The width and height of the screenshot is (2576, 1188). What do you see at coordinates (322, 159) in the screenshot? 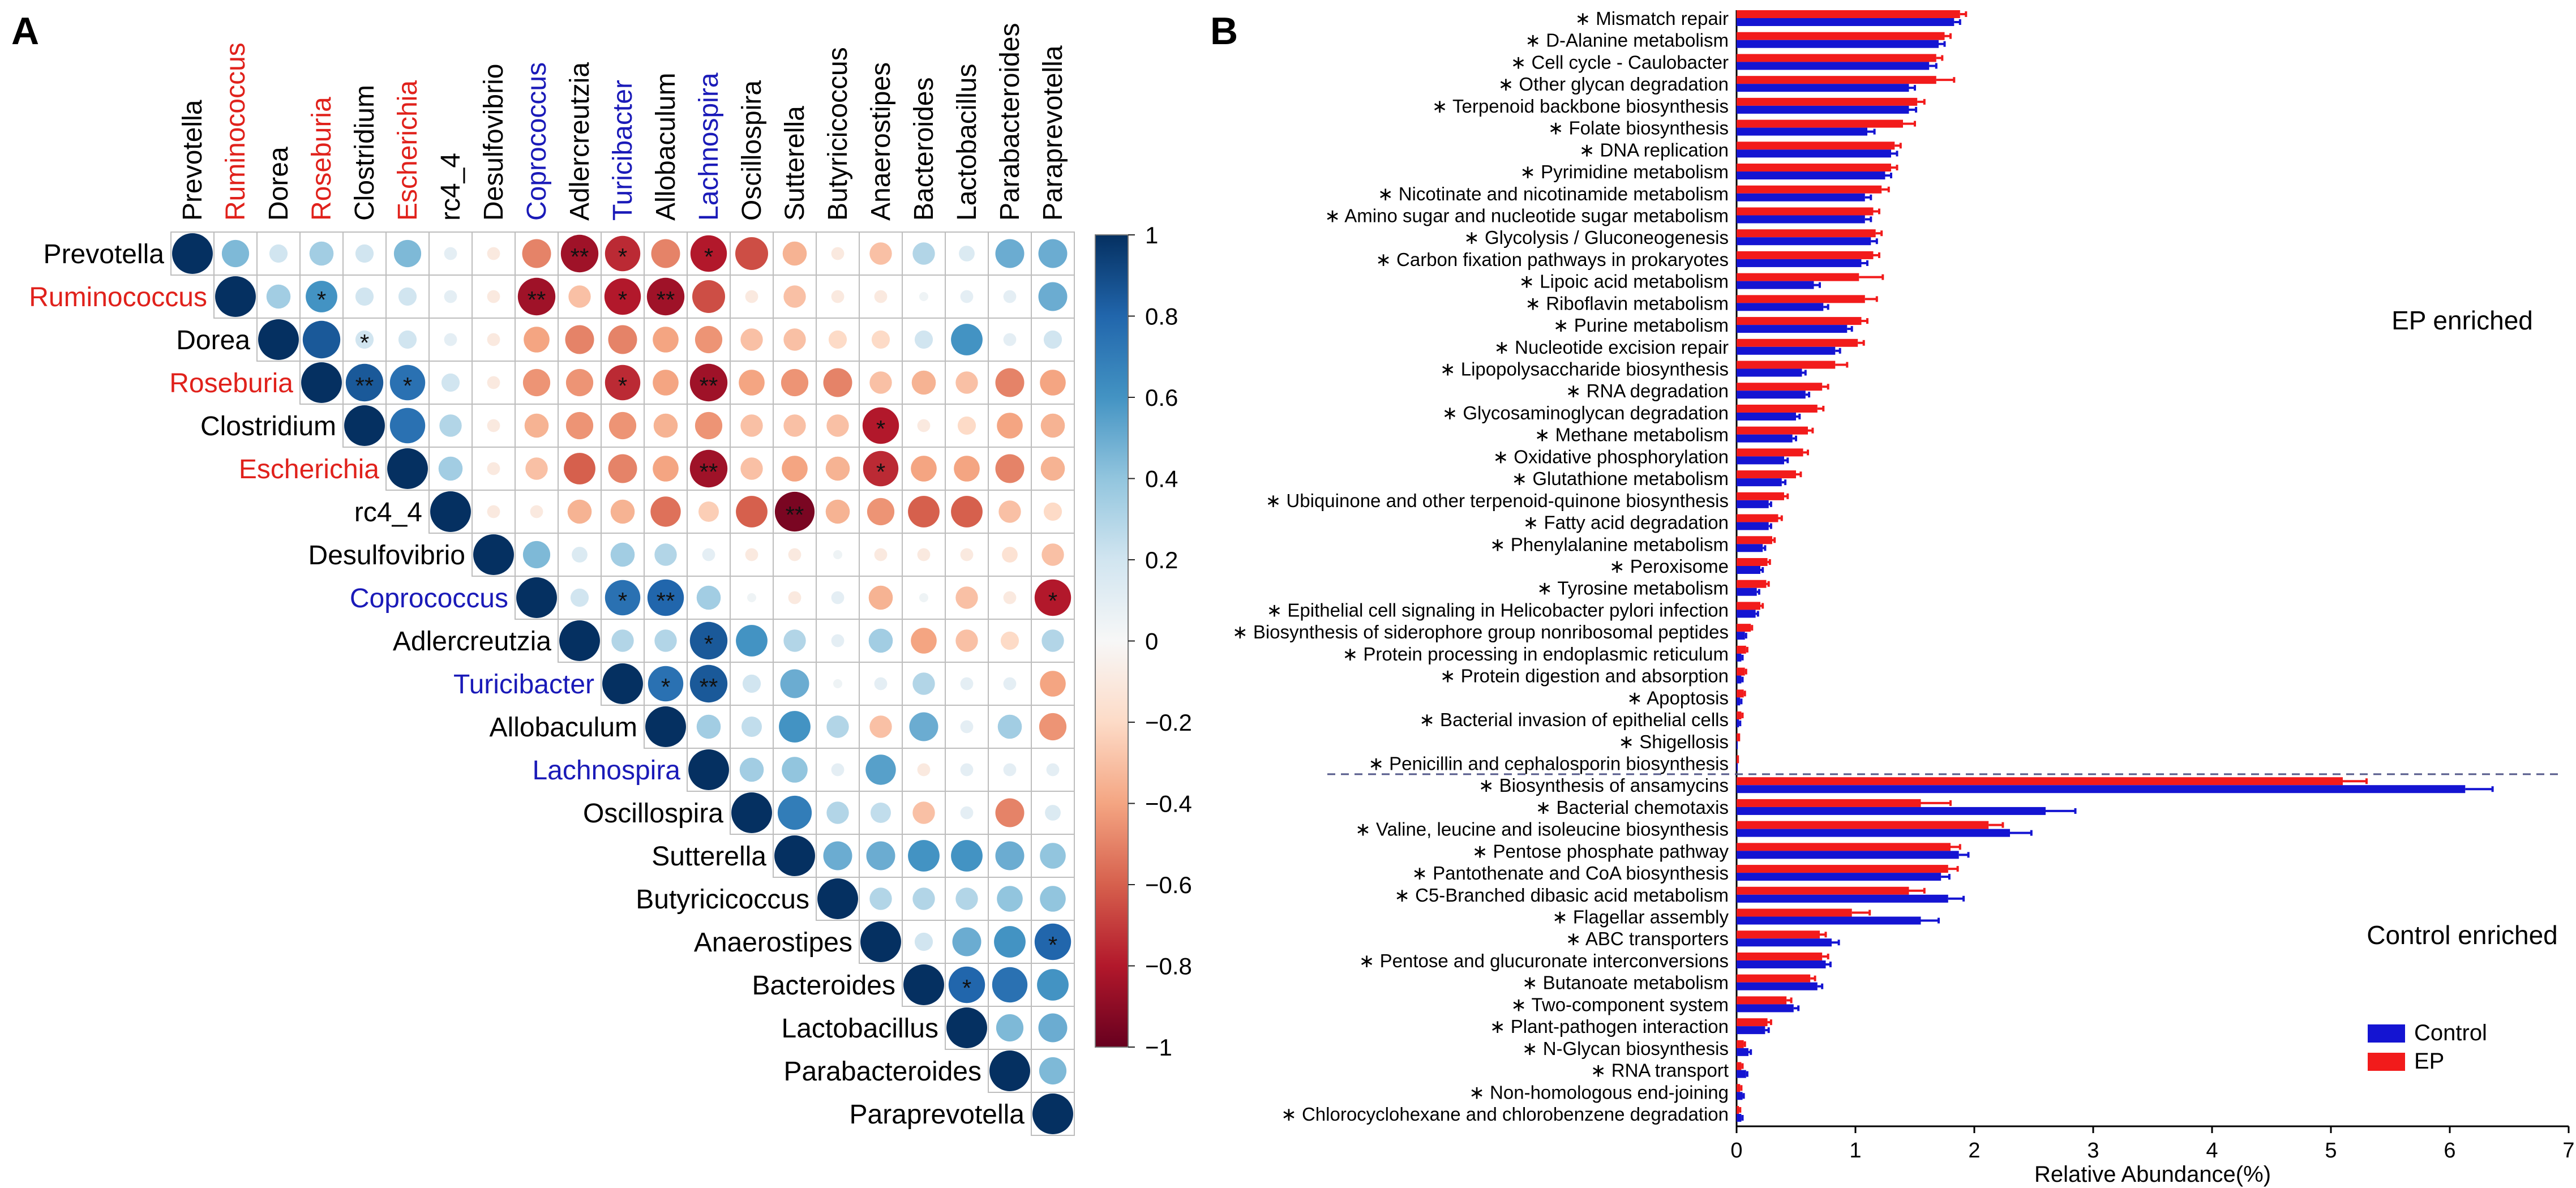
I see `column-label: Roseburia` at bounding box center [322, 159].